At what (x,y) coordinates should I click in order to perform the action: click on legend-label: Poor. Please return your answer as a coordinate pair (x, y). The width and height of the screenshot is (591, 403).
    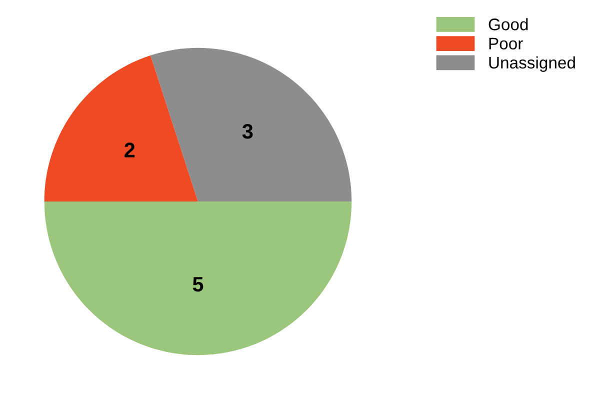
    Looking at the image, I should click on (506, 44).